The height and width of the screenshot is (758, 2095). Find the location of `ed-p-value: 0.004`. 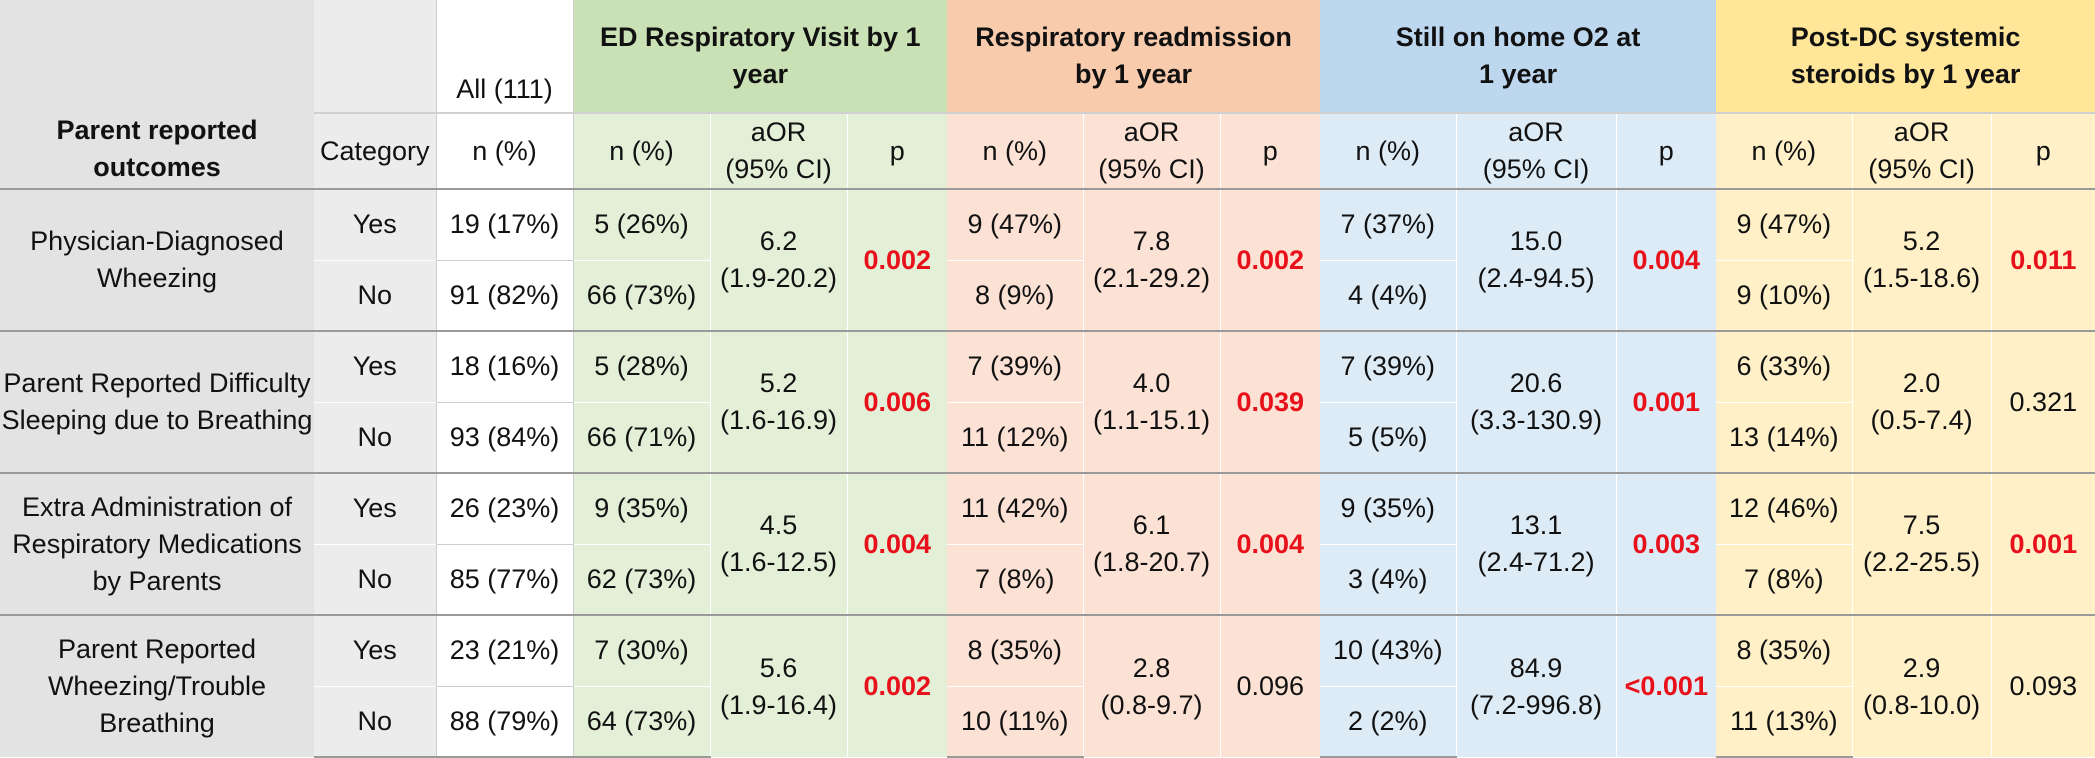

ed-p-value: 0.004 is located at coordinates (897, 543).